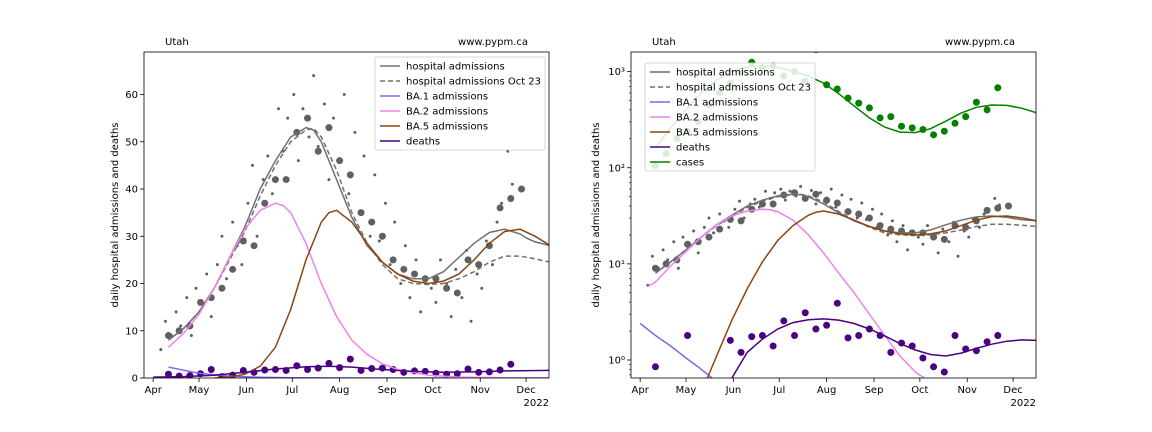 The image size is (1152, 432). Describe the element at coordinates (690, 163) in the screenshot. I see `right-legend-label: cases` at that location.